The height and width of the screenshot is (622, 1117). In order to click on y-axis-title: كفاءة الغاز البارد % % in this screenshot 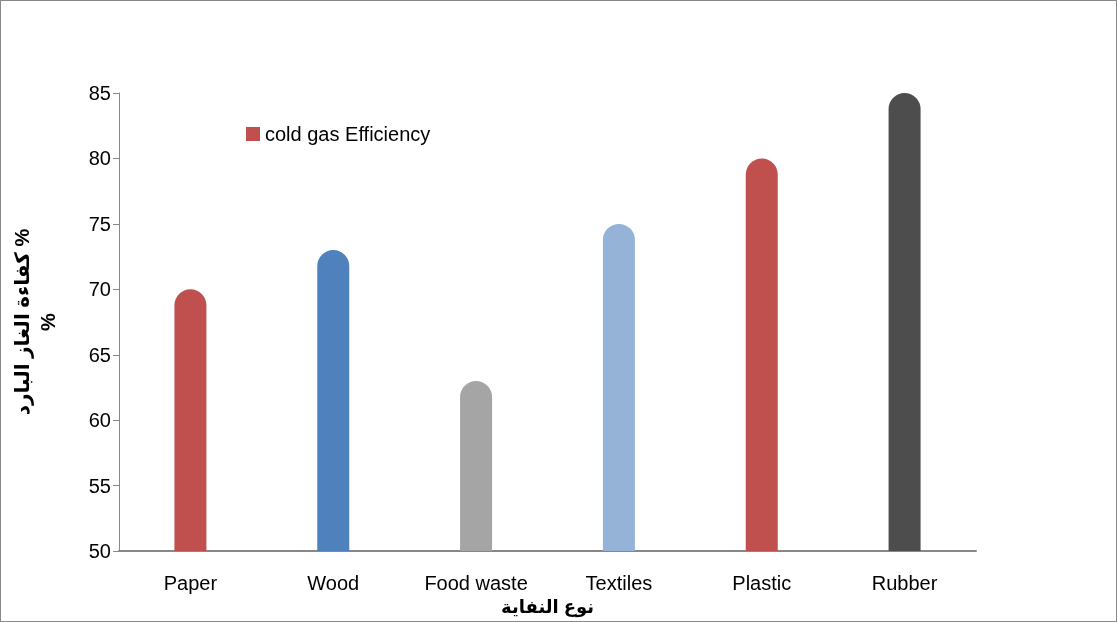, I will do `click(35, 322)`.